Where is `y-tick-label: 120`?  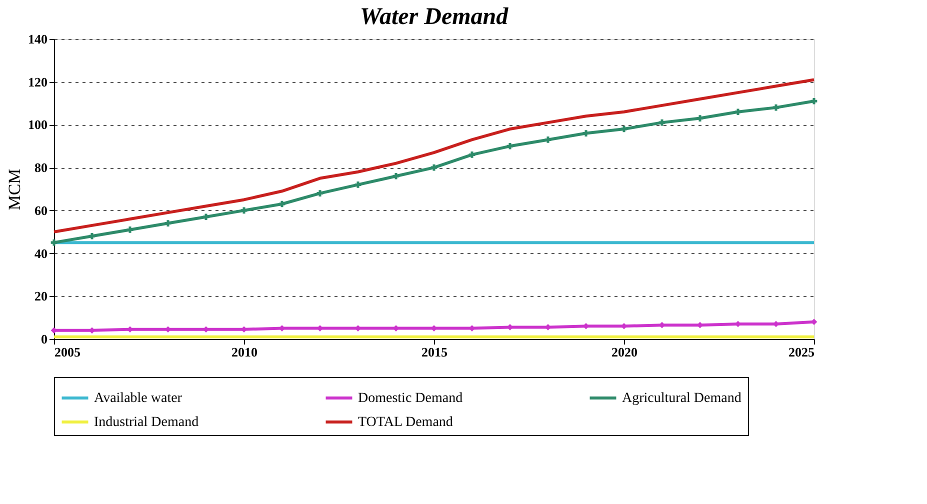
y-tick-label: 120 is located at coordinates (38, 82).